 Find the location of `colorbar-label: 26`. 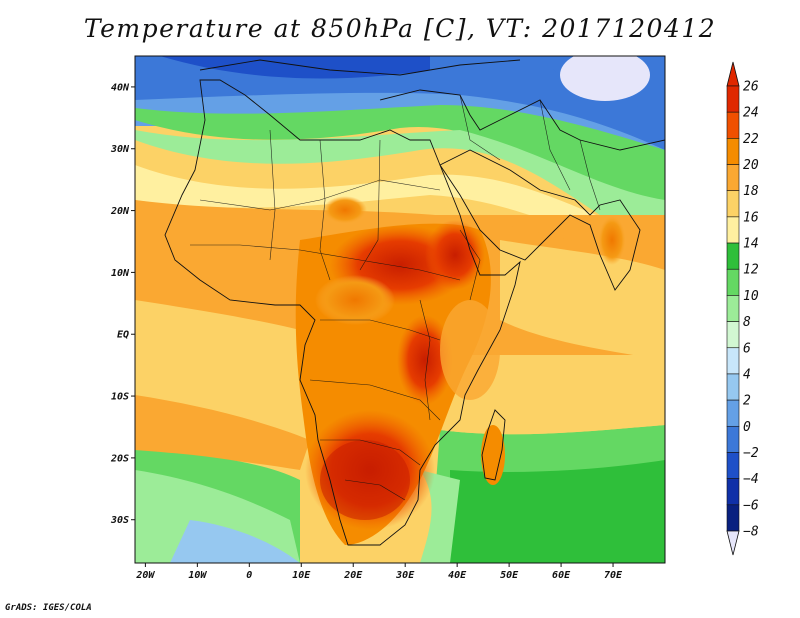

colorbar-label: 26 is located at coordinates (751, 87).